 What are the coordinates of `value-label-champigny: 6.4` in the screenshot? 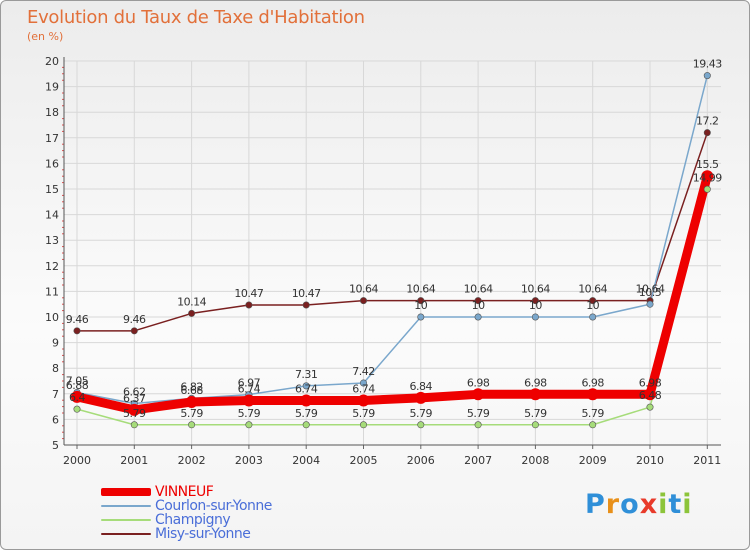 It's located at (77, 397).